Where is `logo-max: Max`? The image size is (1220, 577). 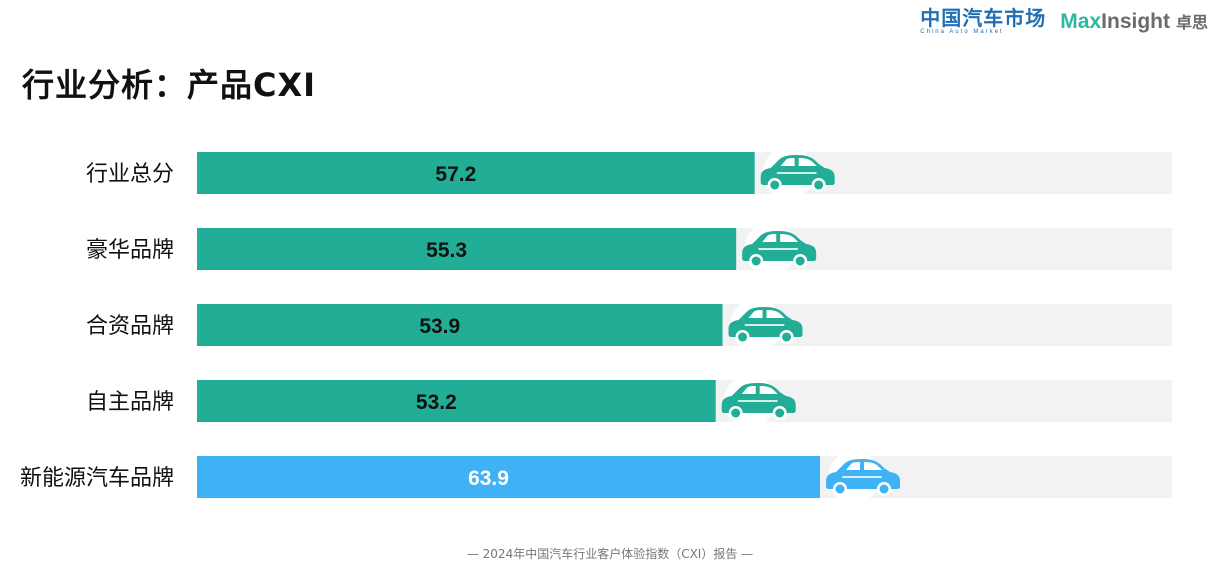
logo-max: Max is located at coordinates (1081, 21).